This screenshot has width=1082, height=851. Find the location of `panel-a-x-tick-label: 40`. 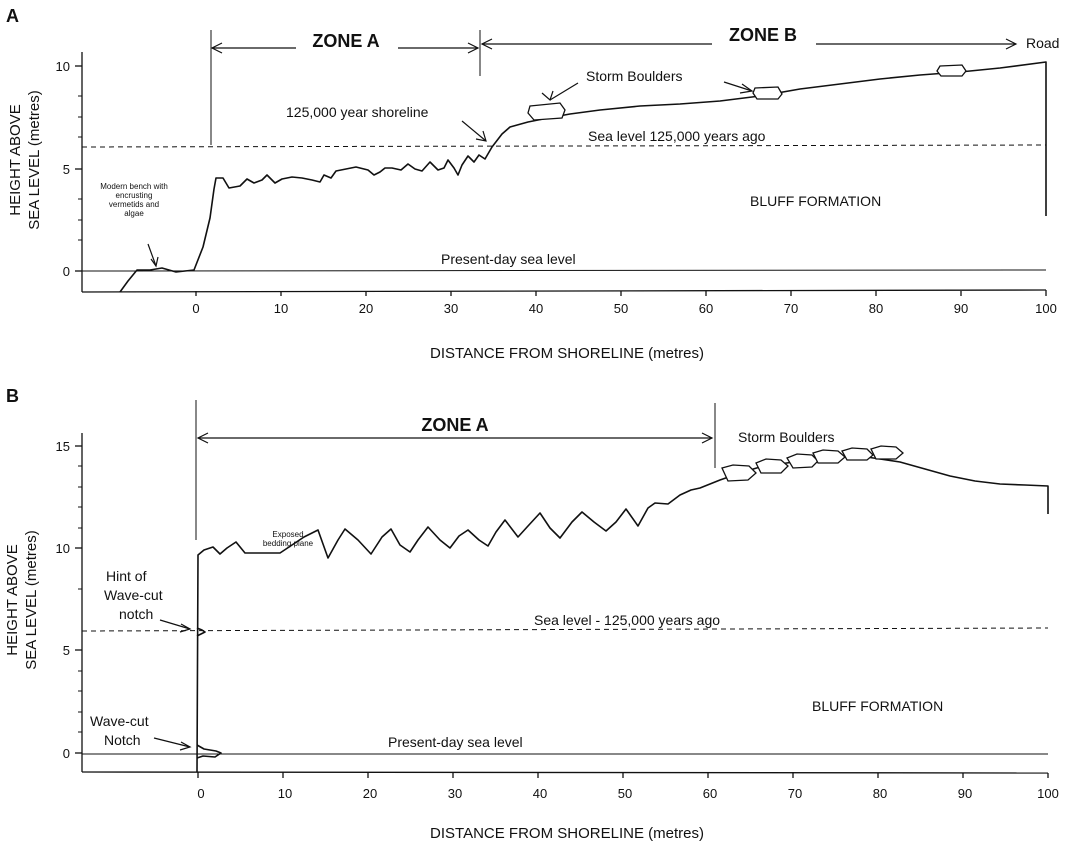

panel-a-x-tick-label: 40 is located at coordinates (536, 308).